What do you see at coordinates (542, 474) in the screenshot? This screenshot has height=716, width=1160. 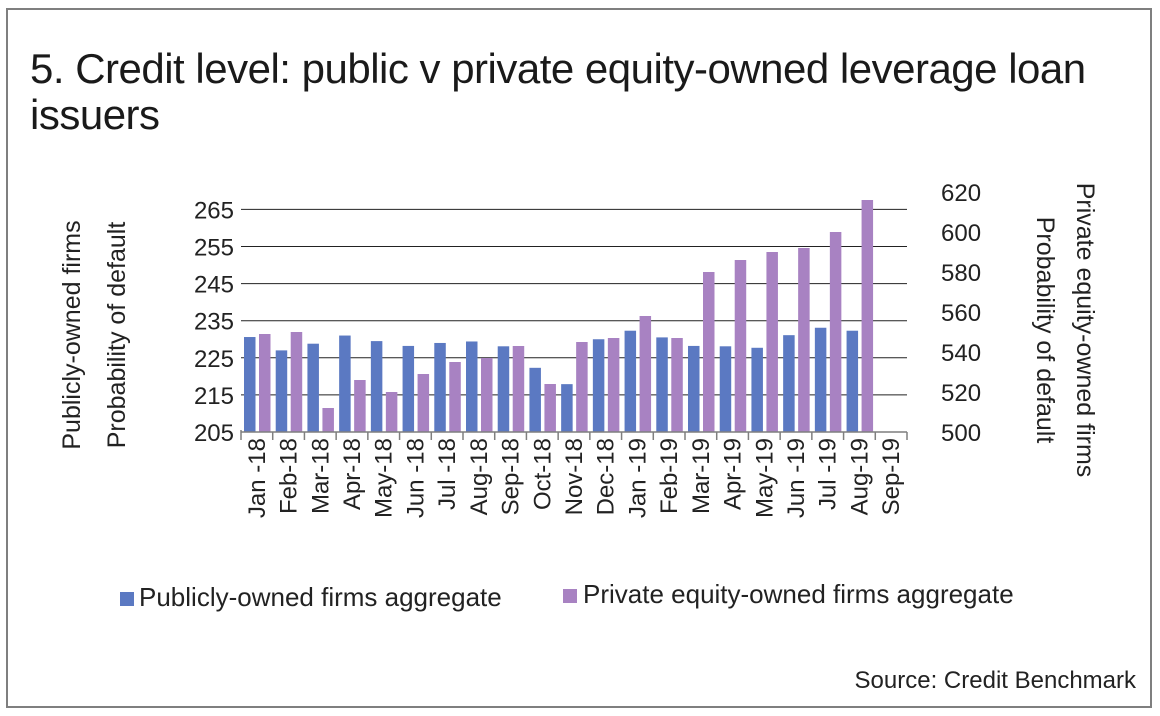 I see `x-tick-label: Oct-18` at bounding box center [542, 474].